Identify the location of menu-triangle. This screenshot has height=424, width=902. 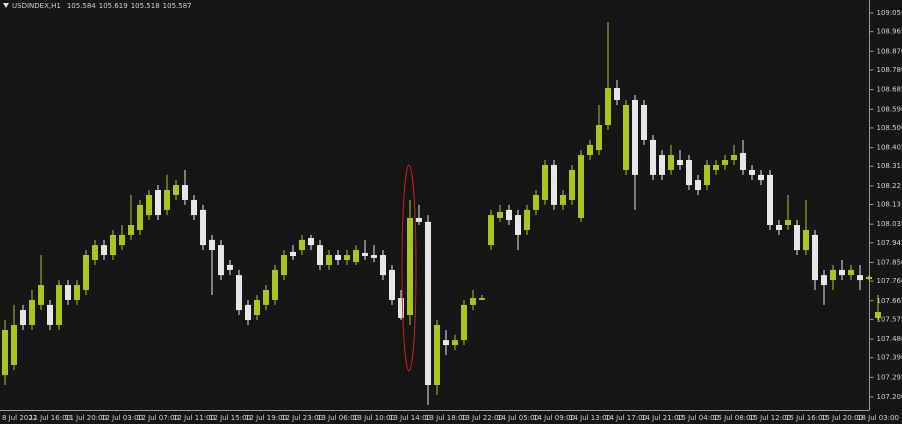
(6, 5).